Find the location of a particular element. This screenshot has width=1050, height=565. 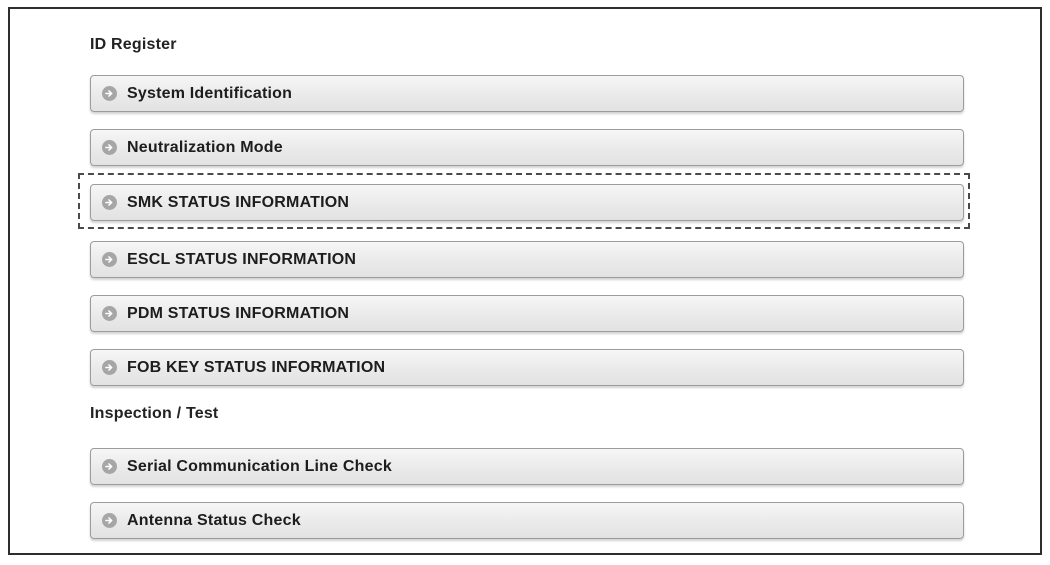

button-label: Neutralization Mode is located at coordinates (205, 147).